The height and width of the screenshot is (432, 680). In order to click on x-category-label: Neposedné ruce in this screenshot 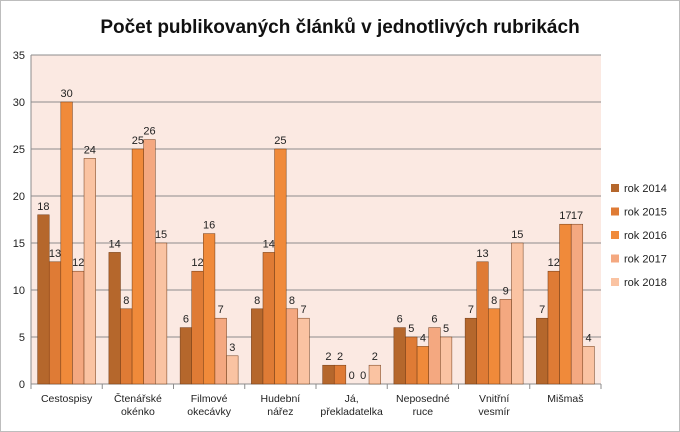, I will do `click(423, 405)`.